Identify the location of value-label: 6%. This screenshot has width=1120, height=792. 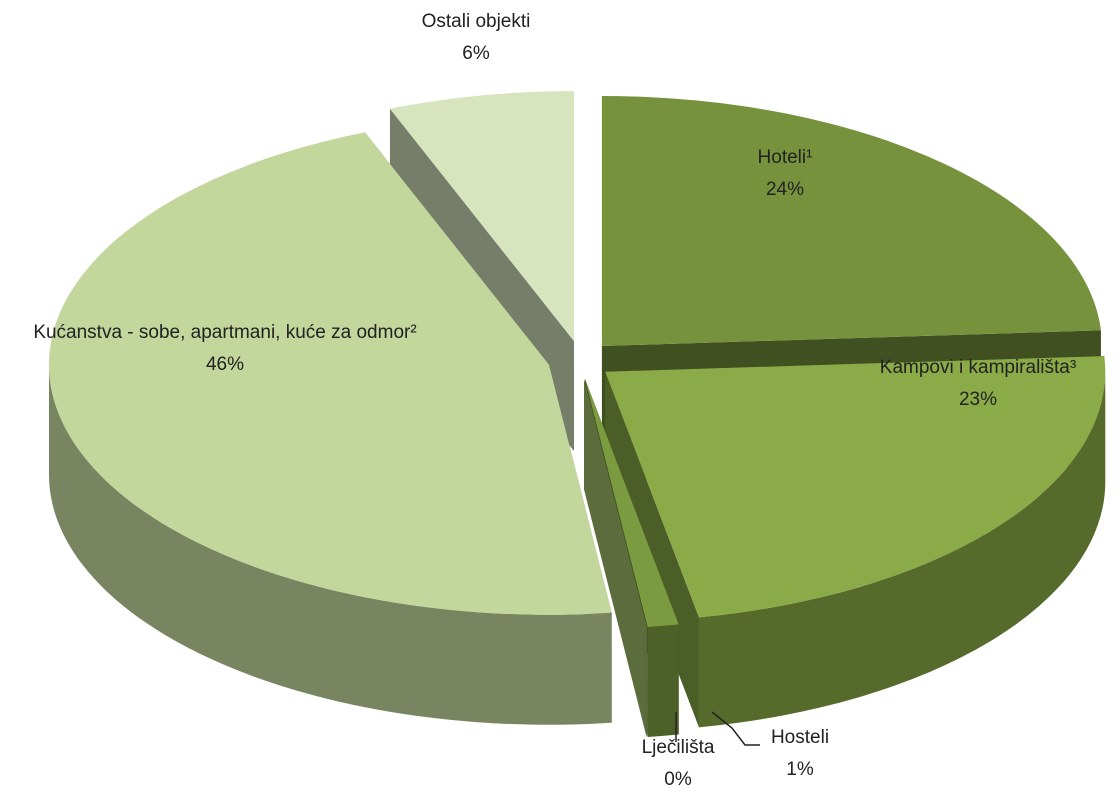
(476, 53).